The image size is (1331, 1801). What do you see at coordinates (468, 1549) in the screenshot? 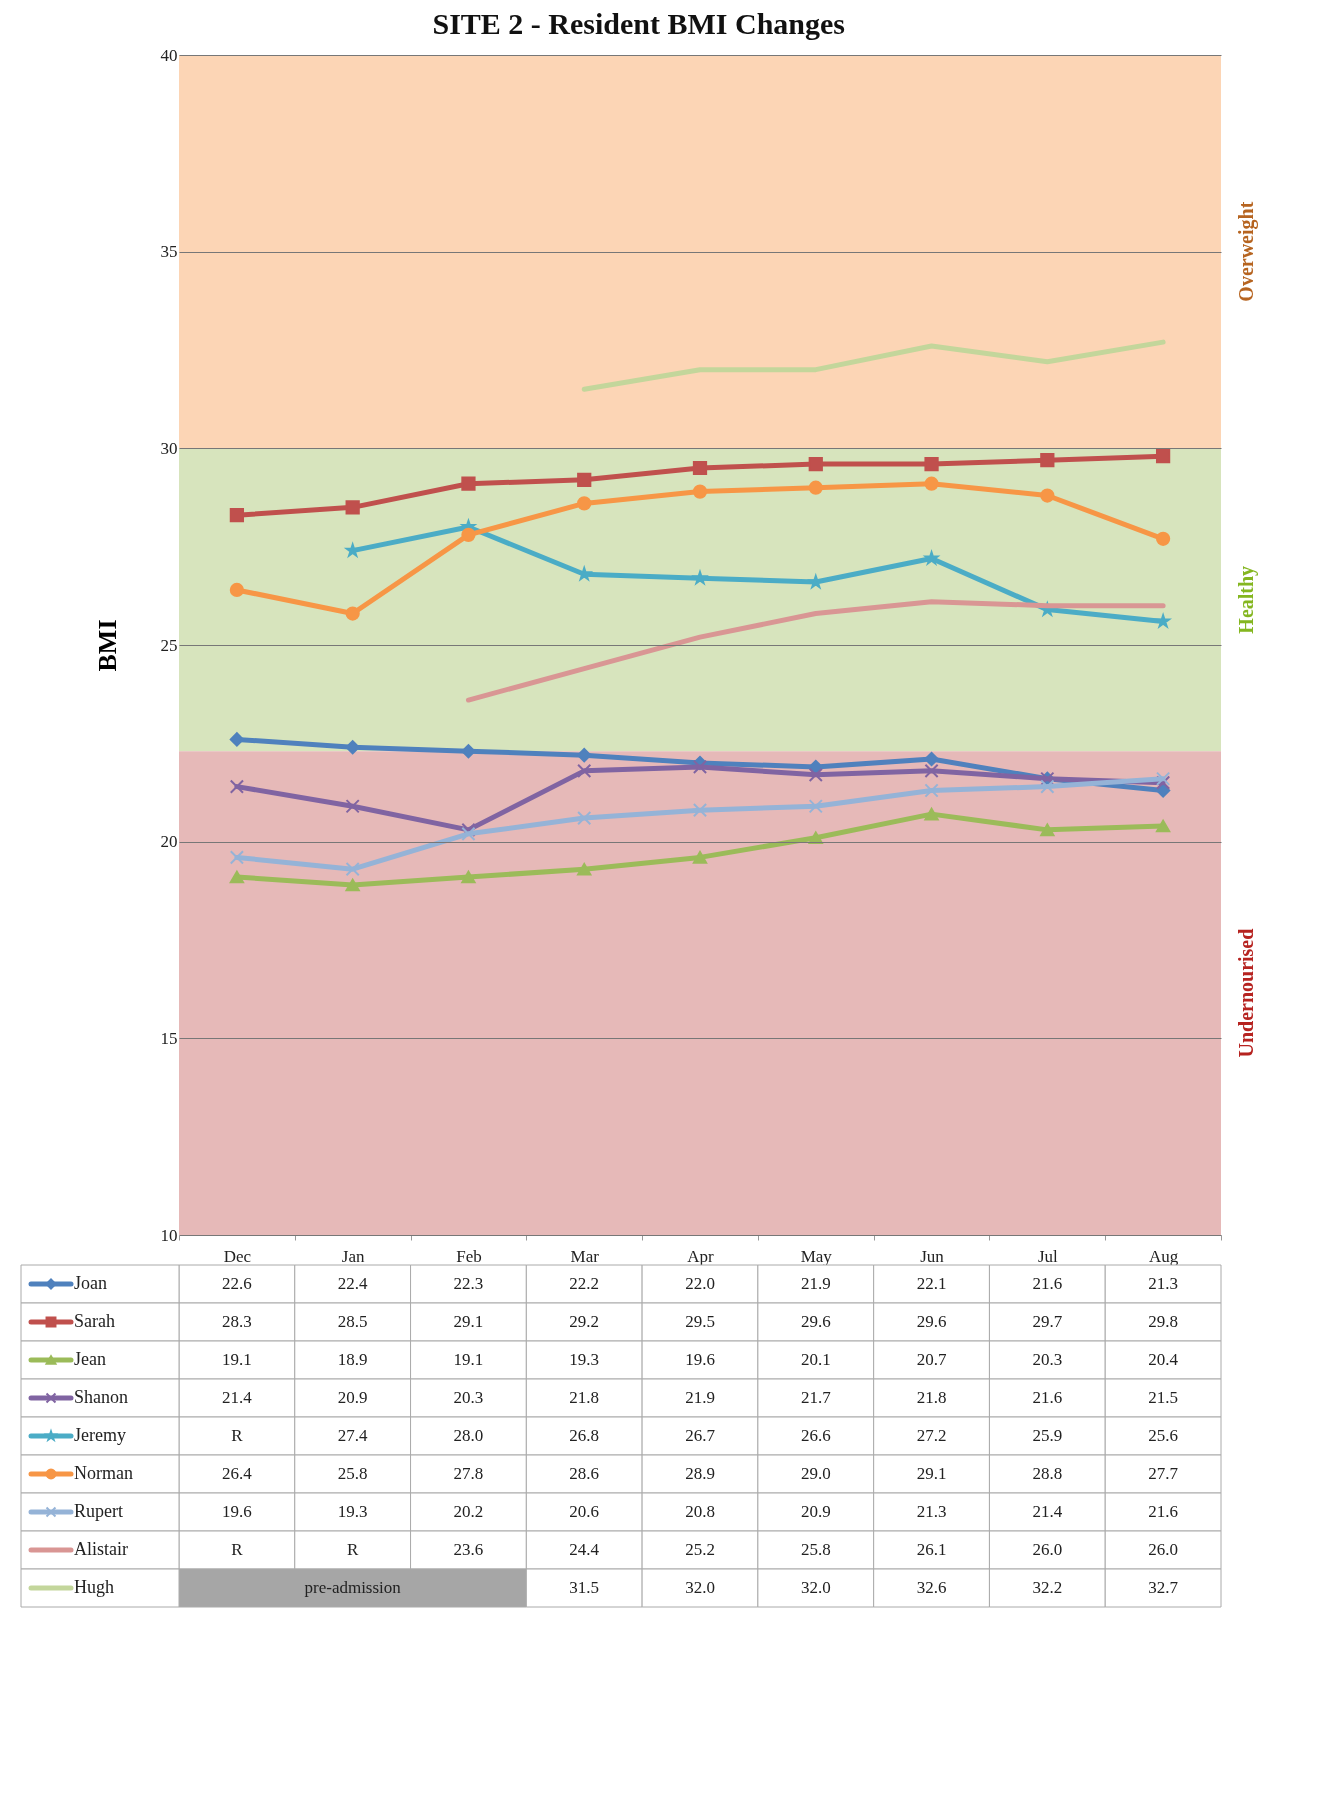
I see `data-label: 23.6` at bounding box center [468, 1549].